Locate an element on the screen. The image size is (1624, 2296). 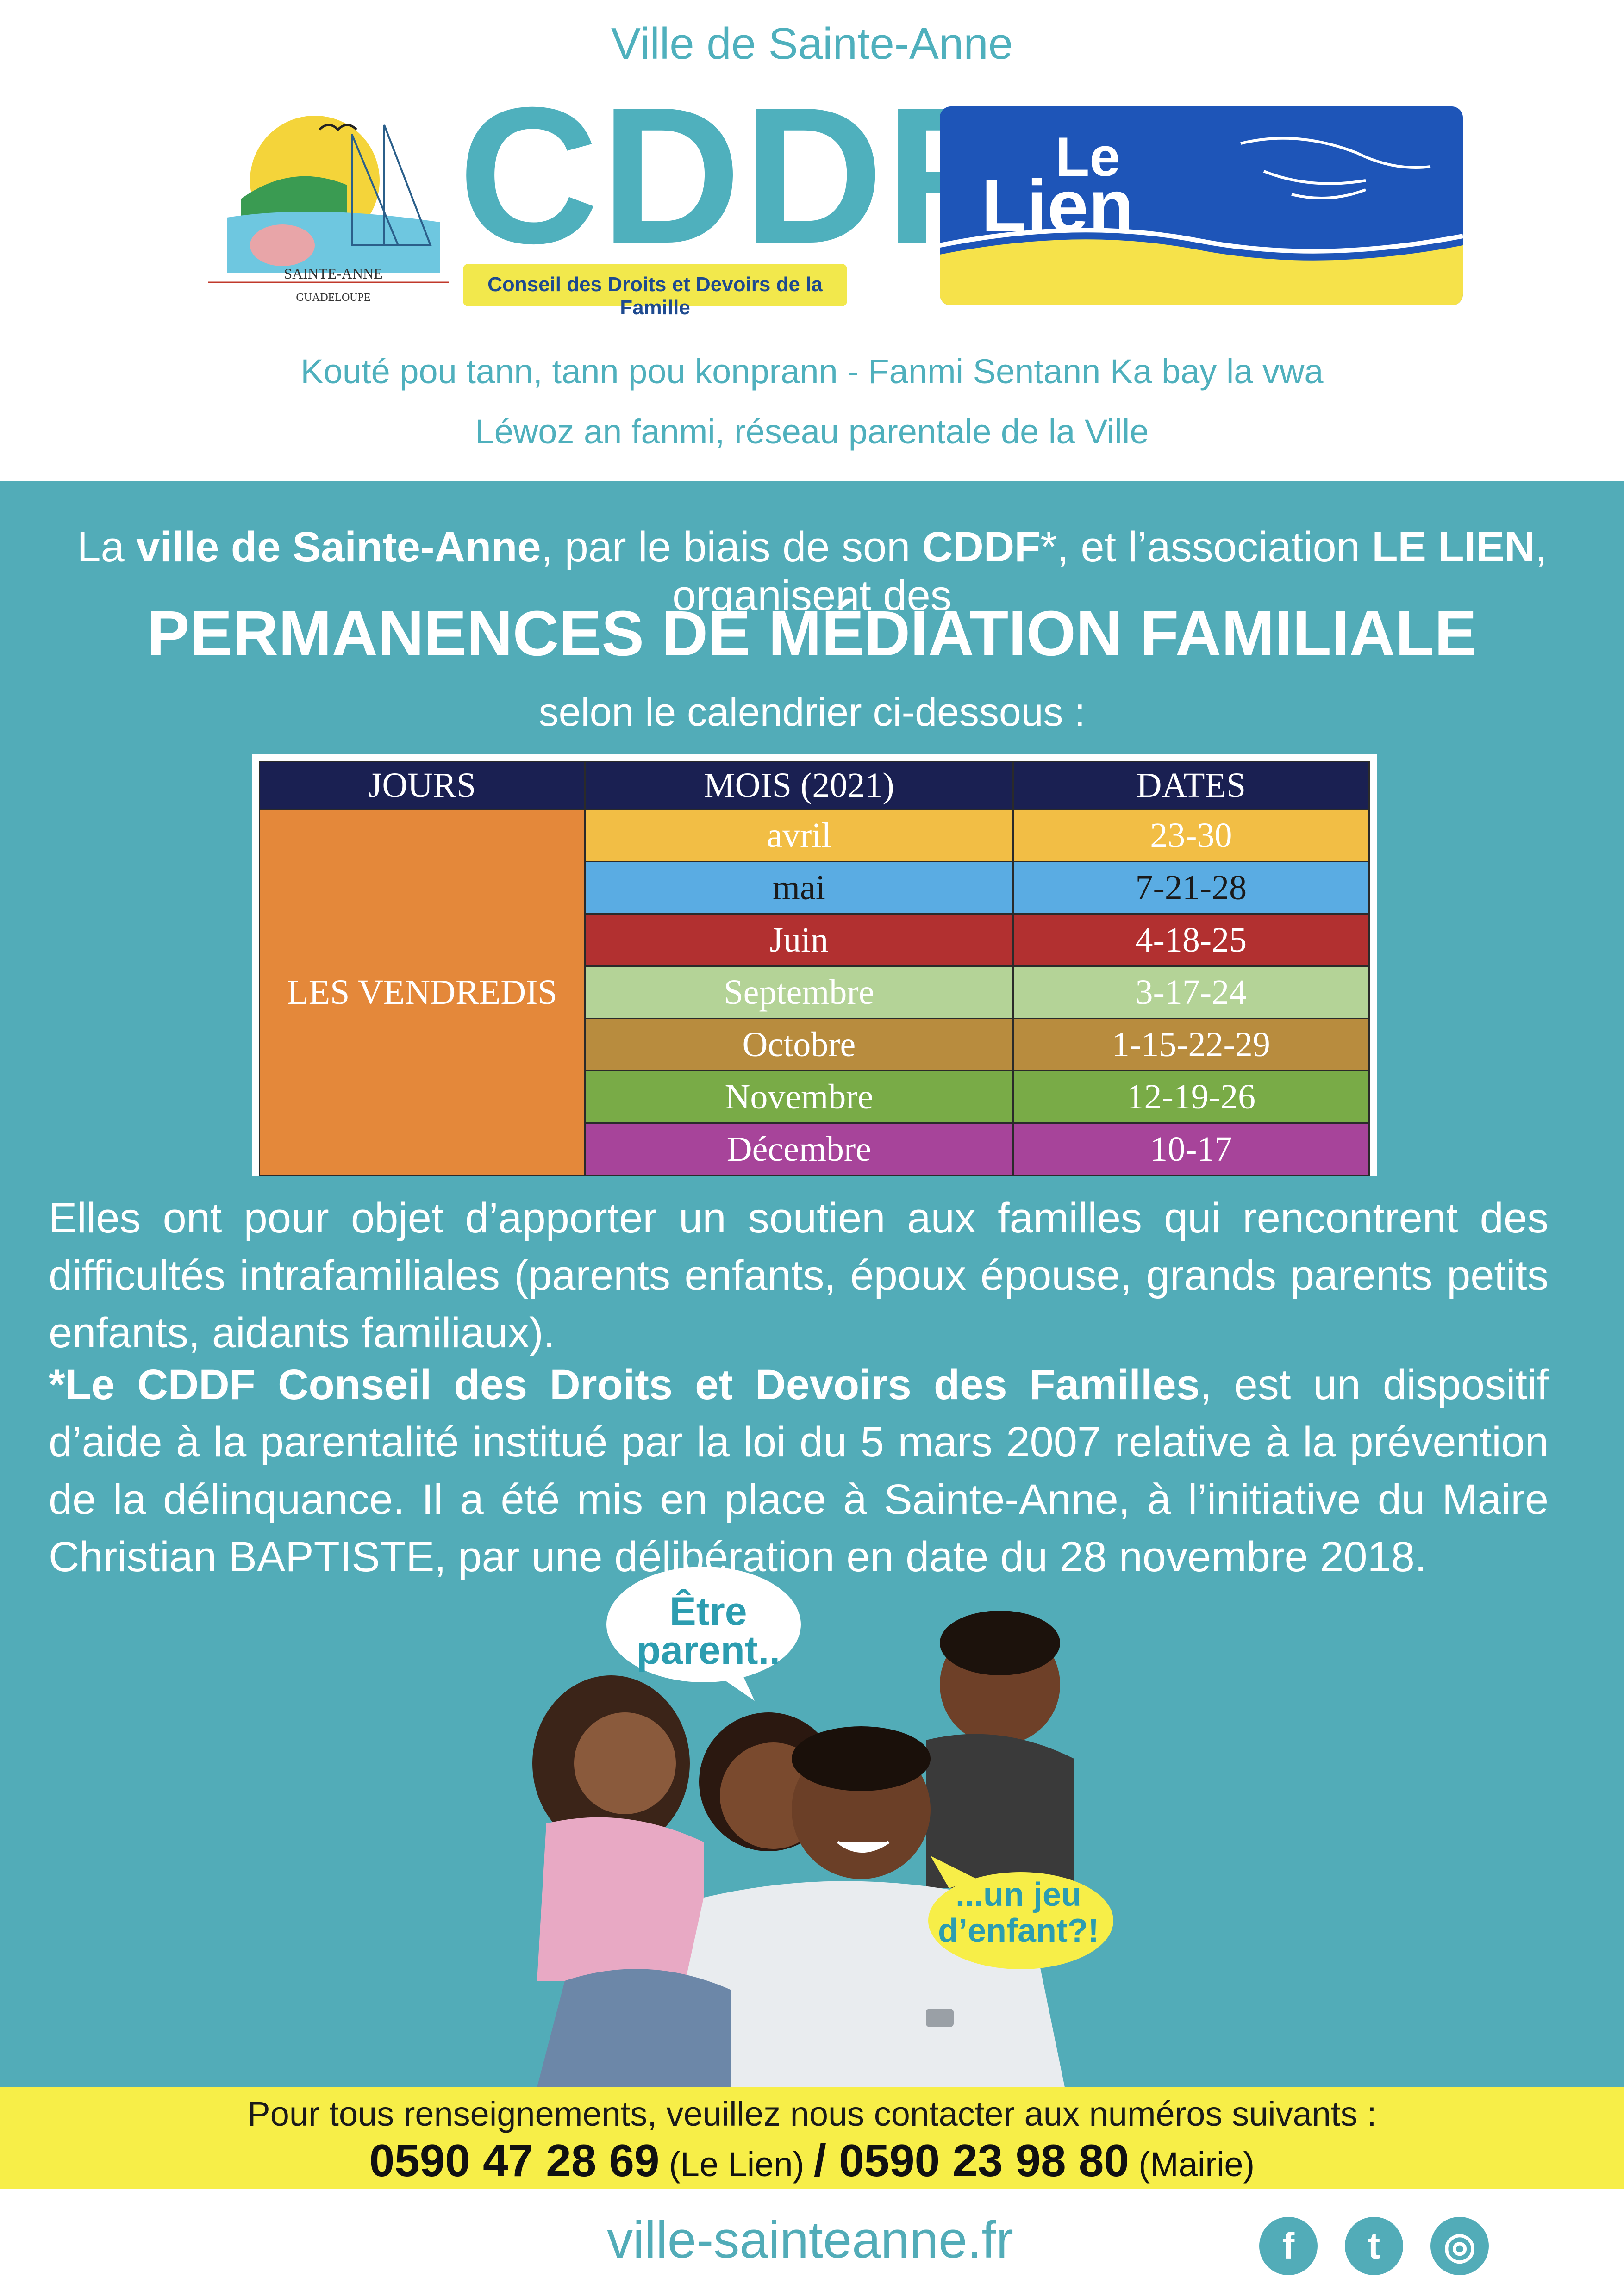
cddf-title: CDDF is located at coordinates (732, 175).